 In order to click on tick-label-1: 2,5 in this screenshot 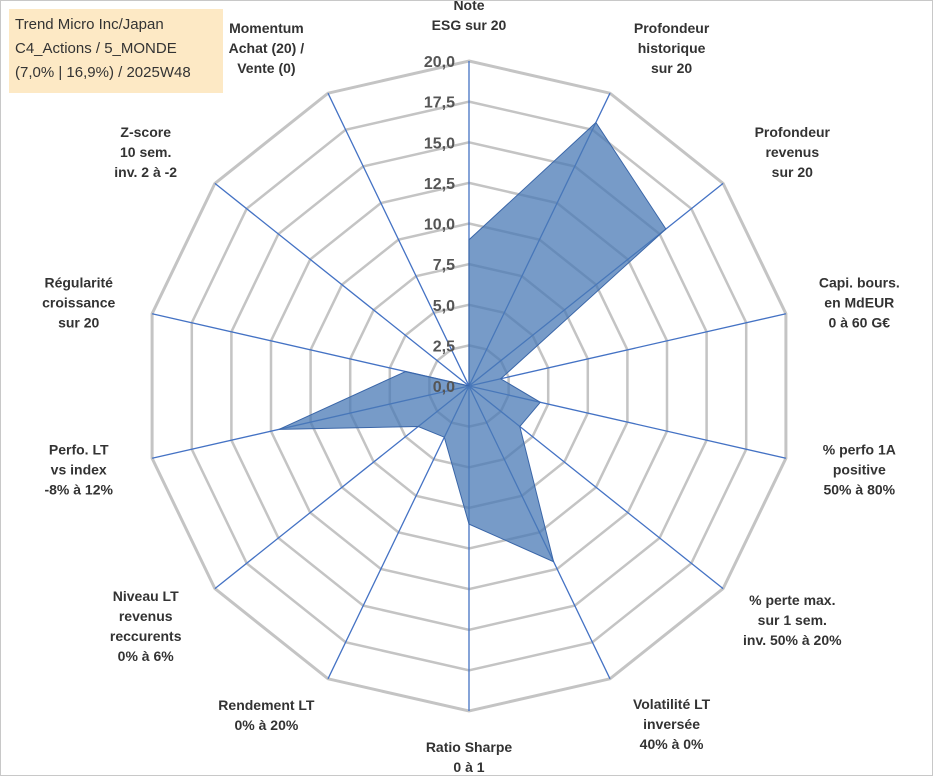, I will do `click(444, 346)`.